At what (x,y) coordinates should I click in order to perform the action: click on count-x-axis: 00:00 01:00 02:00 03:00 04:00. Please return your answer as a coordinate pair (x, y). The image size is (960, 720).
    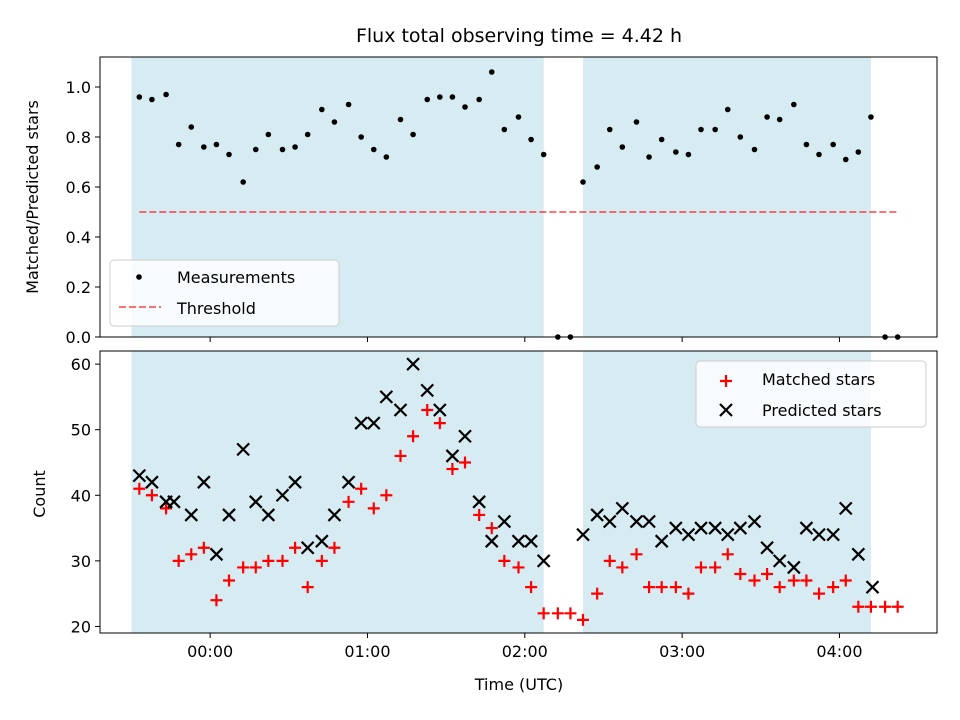
    Looking at the image, I should click on (525, 647).